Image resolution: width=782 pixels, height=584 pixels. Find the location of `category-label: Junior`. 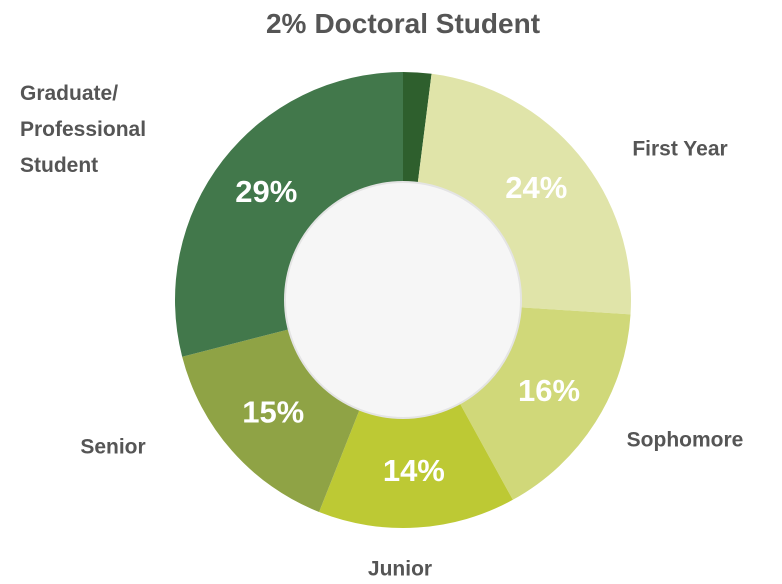

category-label: Junior is located at coordinates (400, 569).